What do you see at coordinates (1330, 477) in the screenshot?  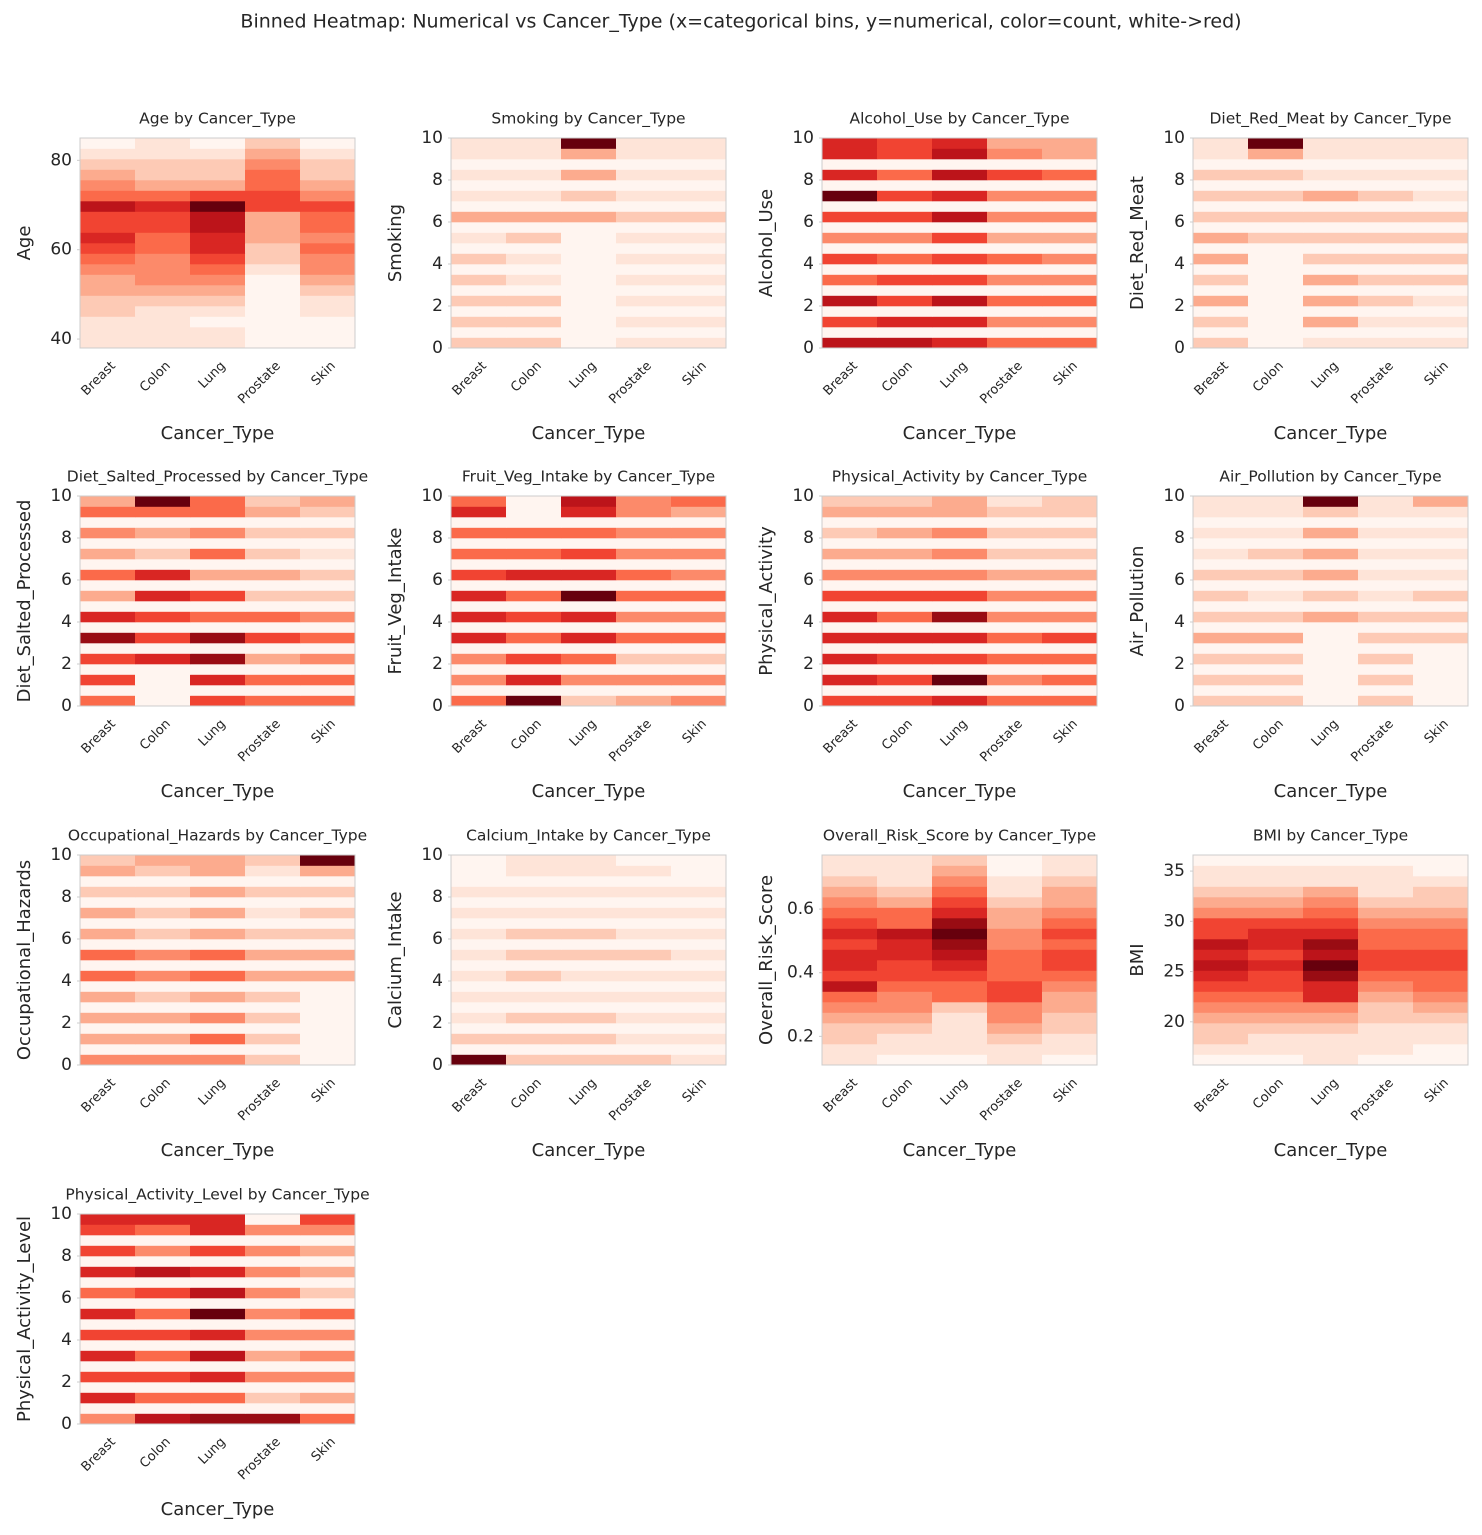 I see `plot-title: Air_Pollution by Cancer_Type` at bounding box center [1330, 477].